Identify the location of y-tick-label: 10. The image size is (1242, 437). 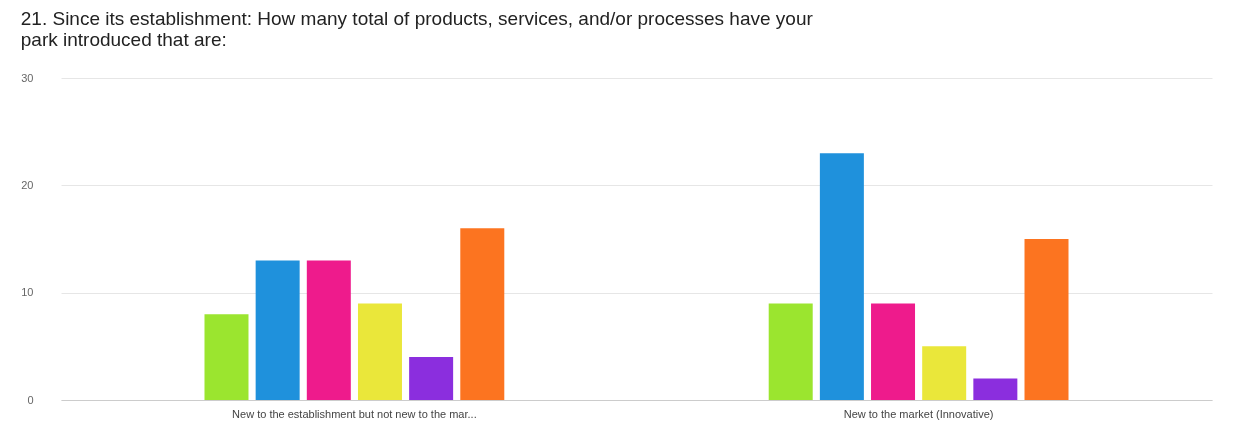
(27, 292).